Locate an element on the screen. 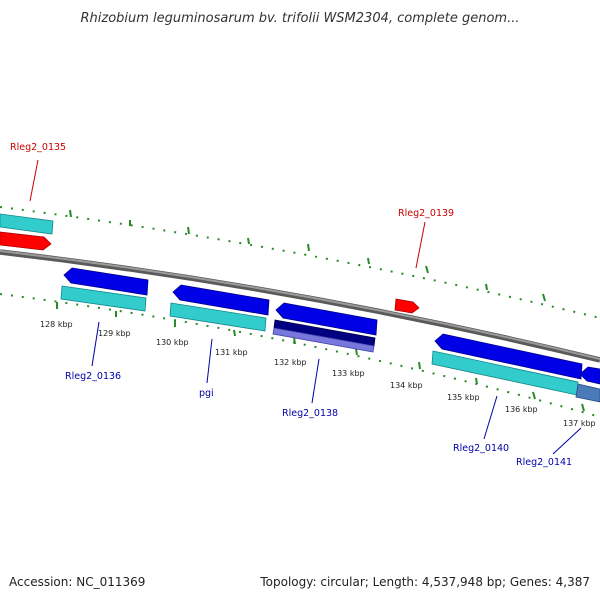  gene-label-pgi: pgi is located at coordinates (206, 393).